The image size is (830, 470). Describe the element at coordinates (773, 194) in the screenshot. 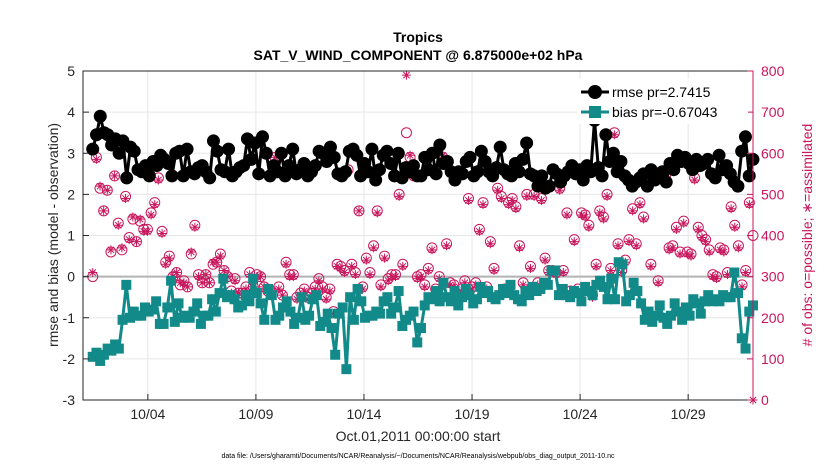

I see `y-right-tick-label: 500` at that location.